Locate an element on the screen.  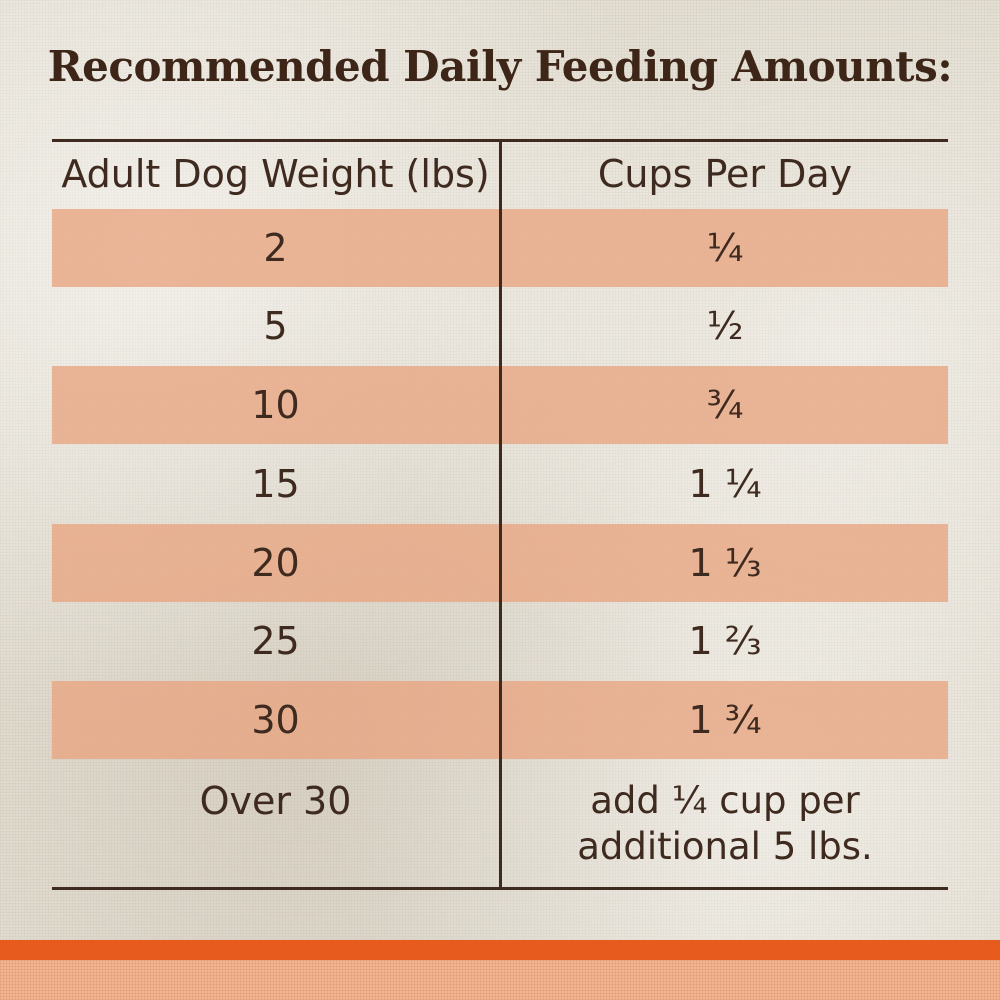
cups-cell: 1 ¾ is located at coordinates (725, 720).